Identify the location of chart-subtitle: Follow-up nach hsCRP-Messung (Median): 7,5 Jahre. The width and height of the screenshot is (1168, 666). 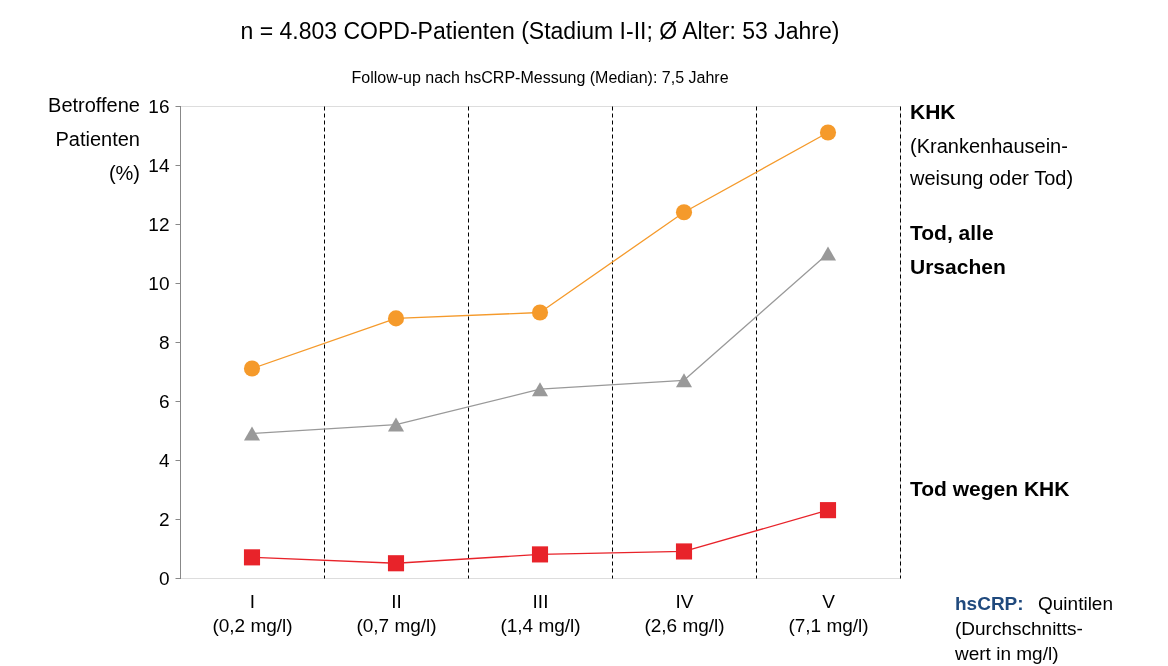
(540, 77).